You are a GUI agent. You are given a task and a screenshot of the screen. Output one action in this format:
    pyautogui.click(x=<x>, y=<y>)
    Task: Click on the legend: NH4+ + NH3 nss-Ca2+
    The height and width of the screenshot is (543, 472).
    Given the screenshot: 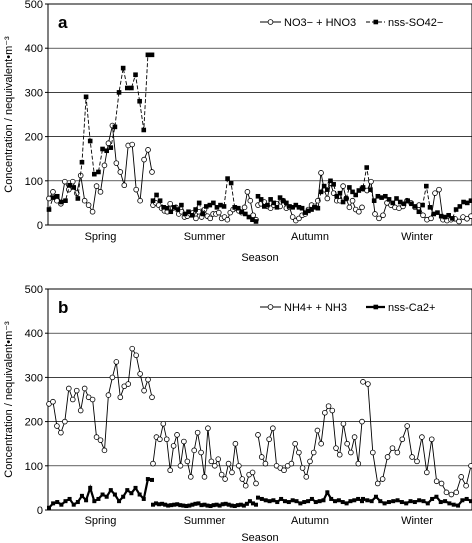 What is the action you would take?
    pyautogui.click(x=347, y=308)
    